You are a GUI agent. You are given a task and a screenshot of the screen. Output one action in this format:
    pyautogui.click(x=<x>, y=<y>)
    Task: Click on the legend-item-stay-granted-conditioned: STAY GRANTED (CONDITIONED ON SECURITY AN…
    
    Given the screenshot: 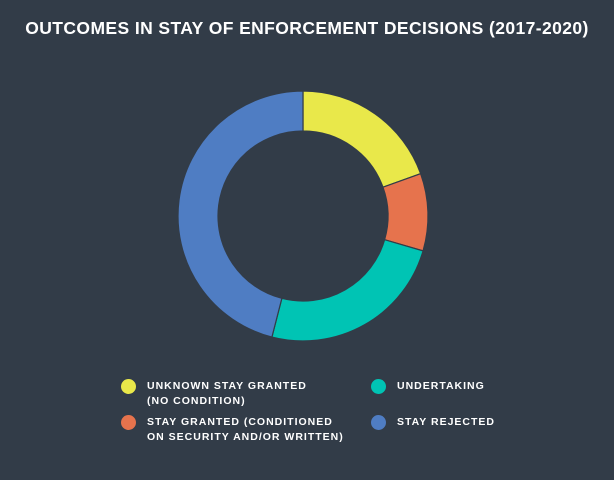 What is the action you would take?
    pyautogui.click(x=232, y=430)
    